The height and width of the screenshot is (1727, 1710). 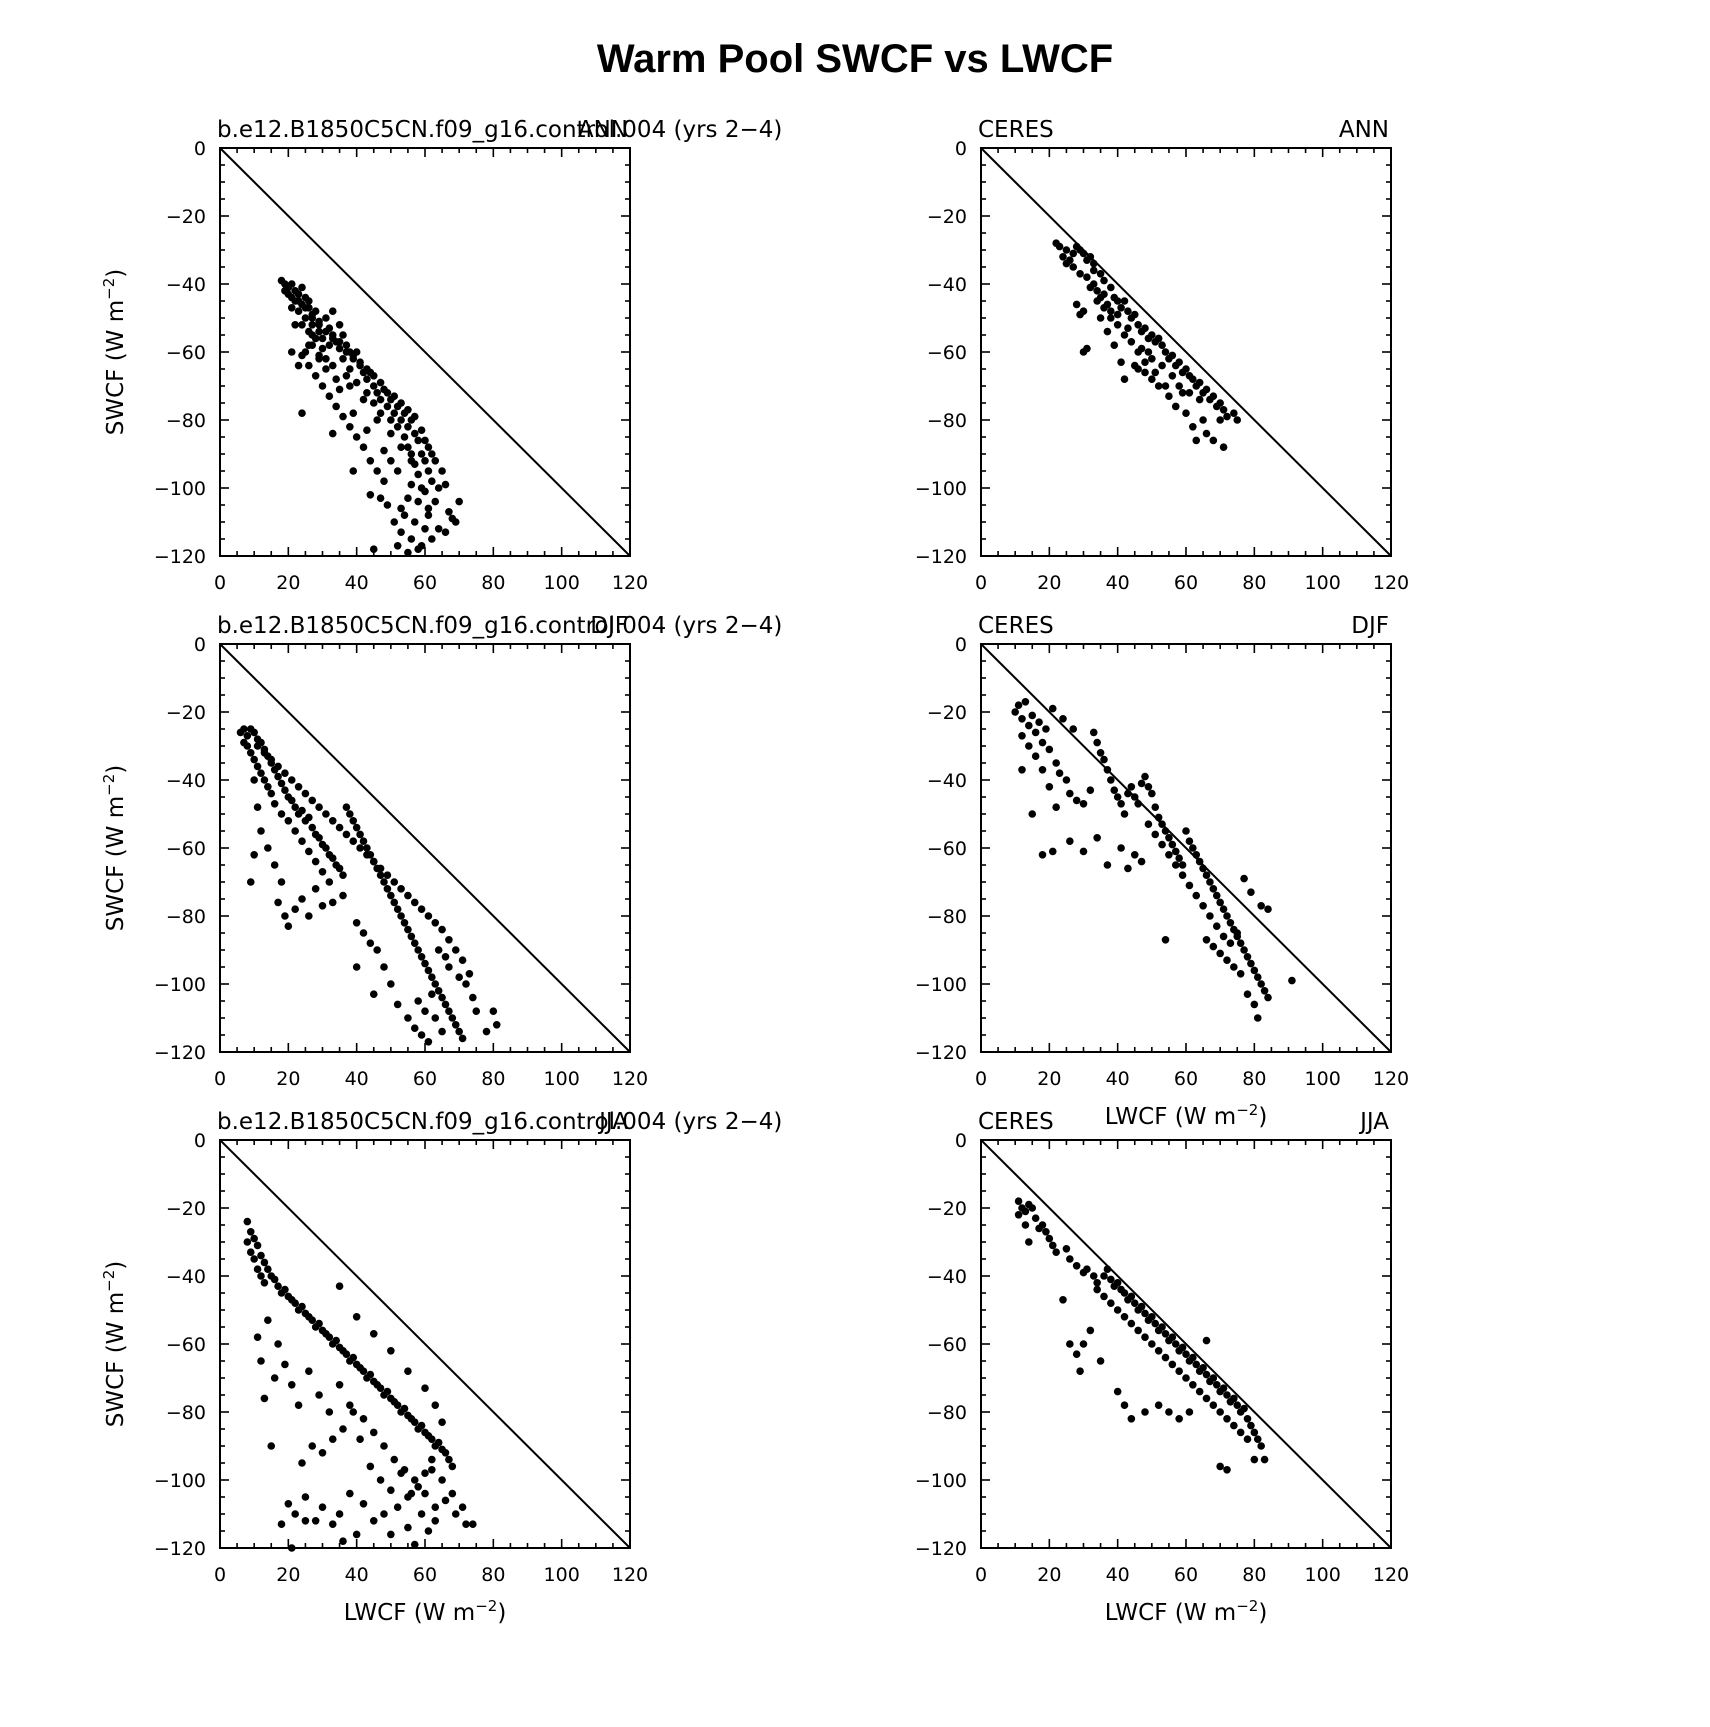 I want to click on x-tick-label: 0, so click(x=981, y=1575).